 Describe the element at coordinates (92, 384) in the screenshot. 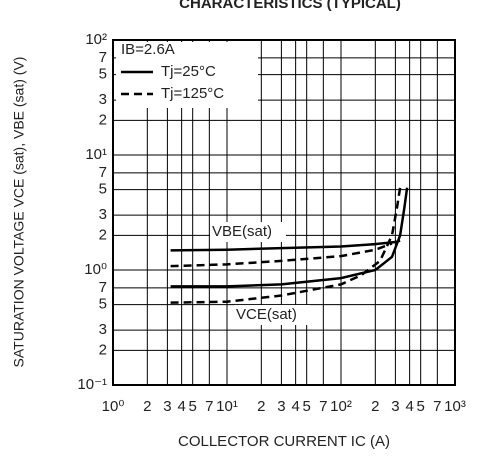

I see `y-tick-label: 10⁻¹` at that location.